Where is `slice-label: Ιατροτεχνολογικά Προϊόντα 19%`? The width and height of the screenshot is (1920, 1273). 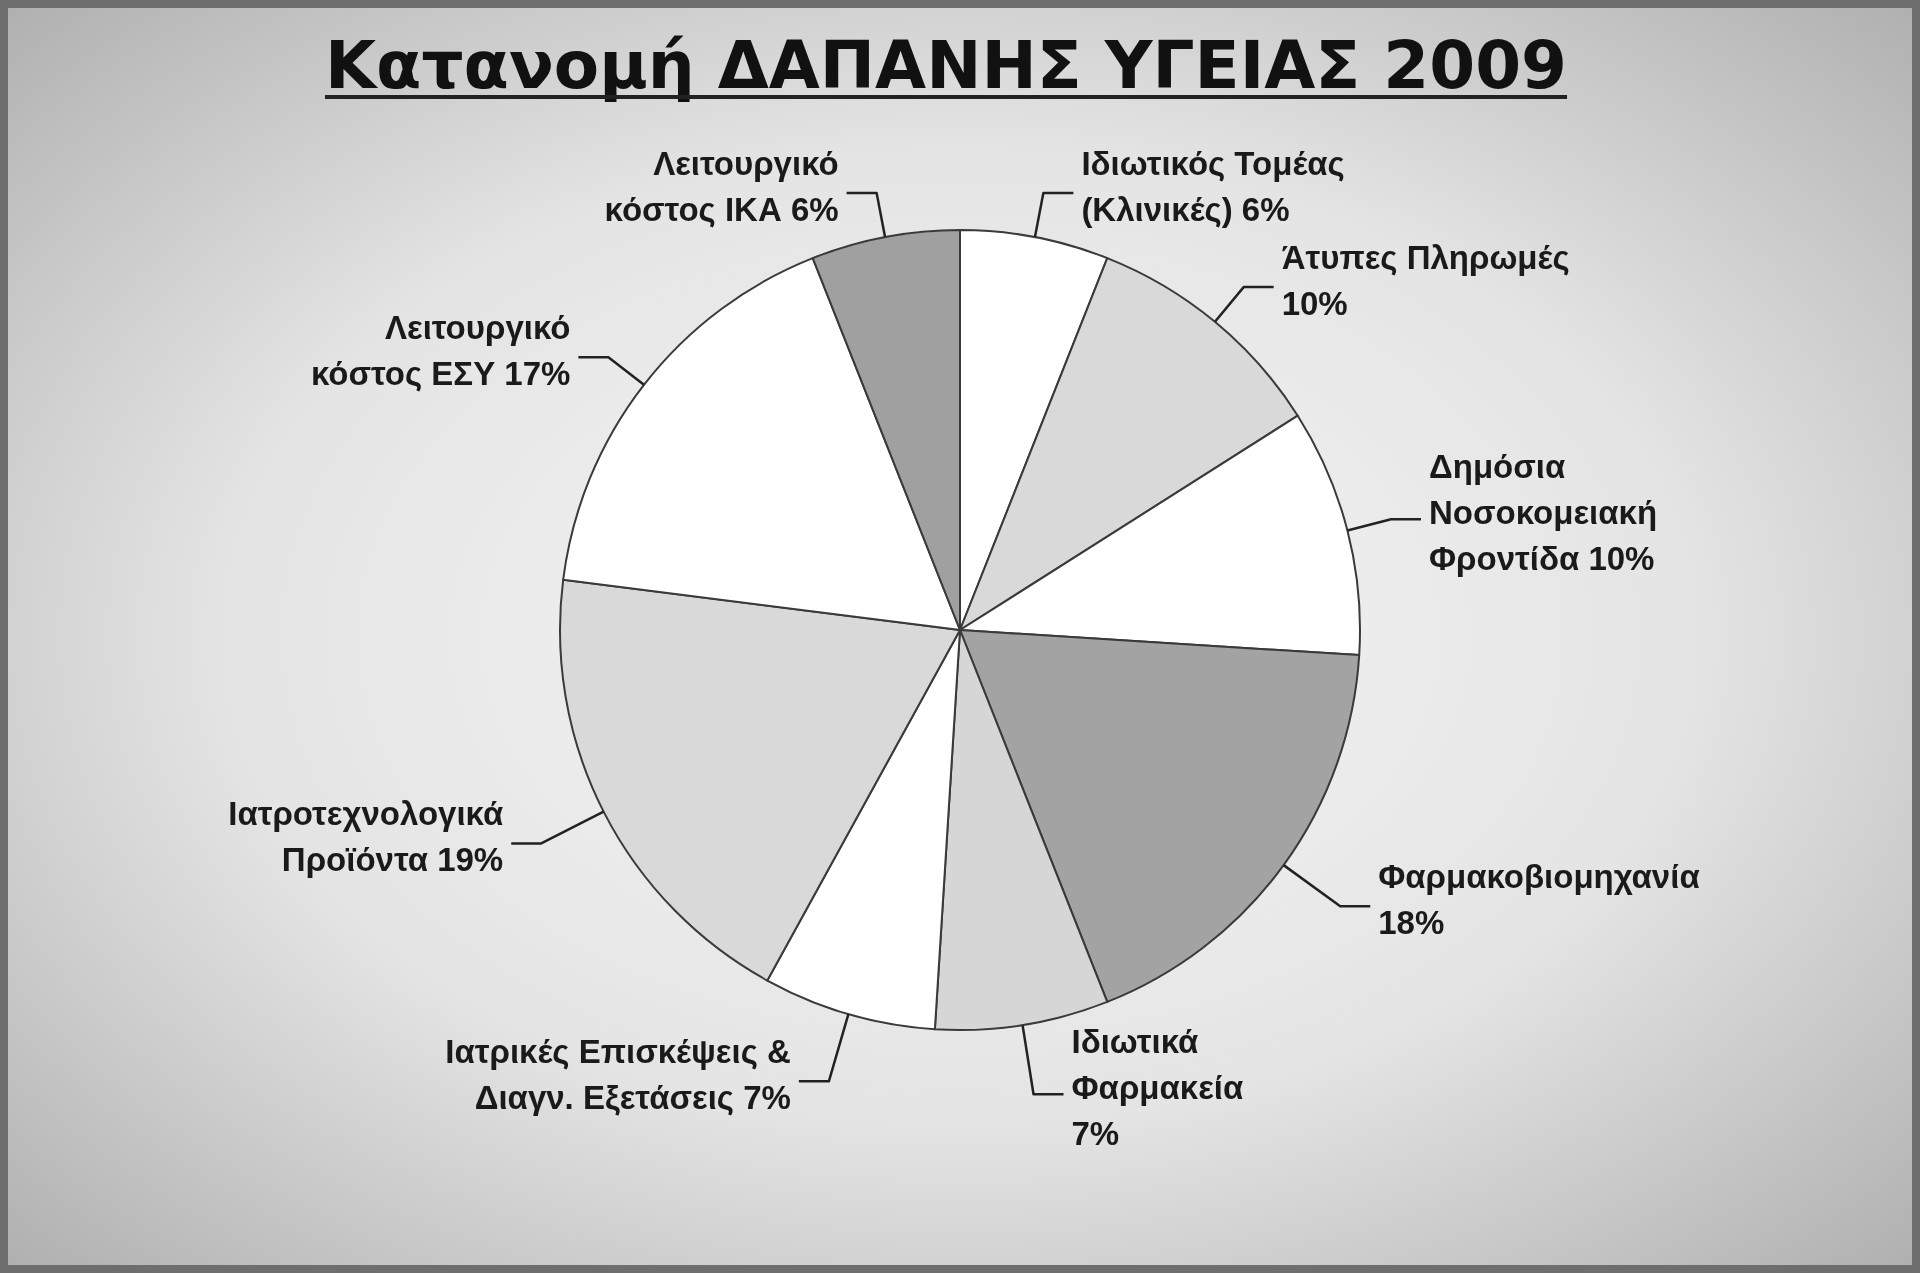 slice-label: Ιατροτεχνολογικά Προϊόντα 19% is located at coordinates (366, 837).